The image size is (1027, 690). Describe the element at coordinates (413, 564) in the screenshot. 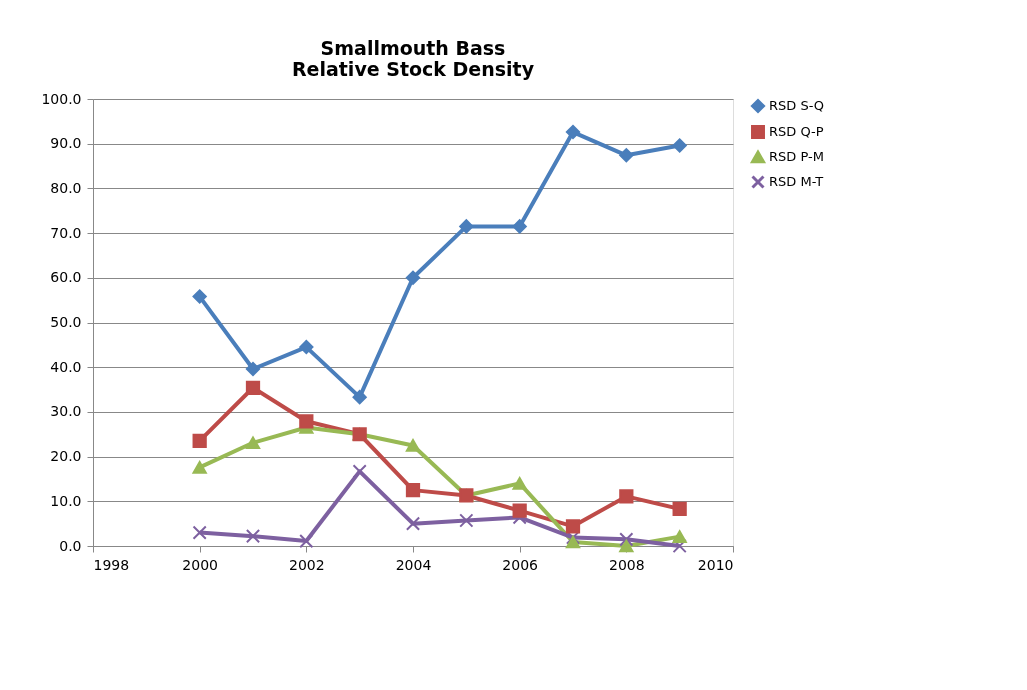

I see `x-tick-label: 2004` at that location.